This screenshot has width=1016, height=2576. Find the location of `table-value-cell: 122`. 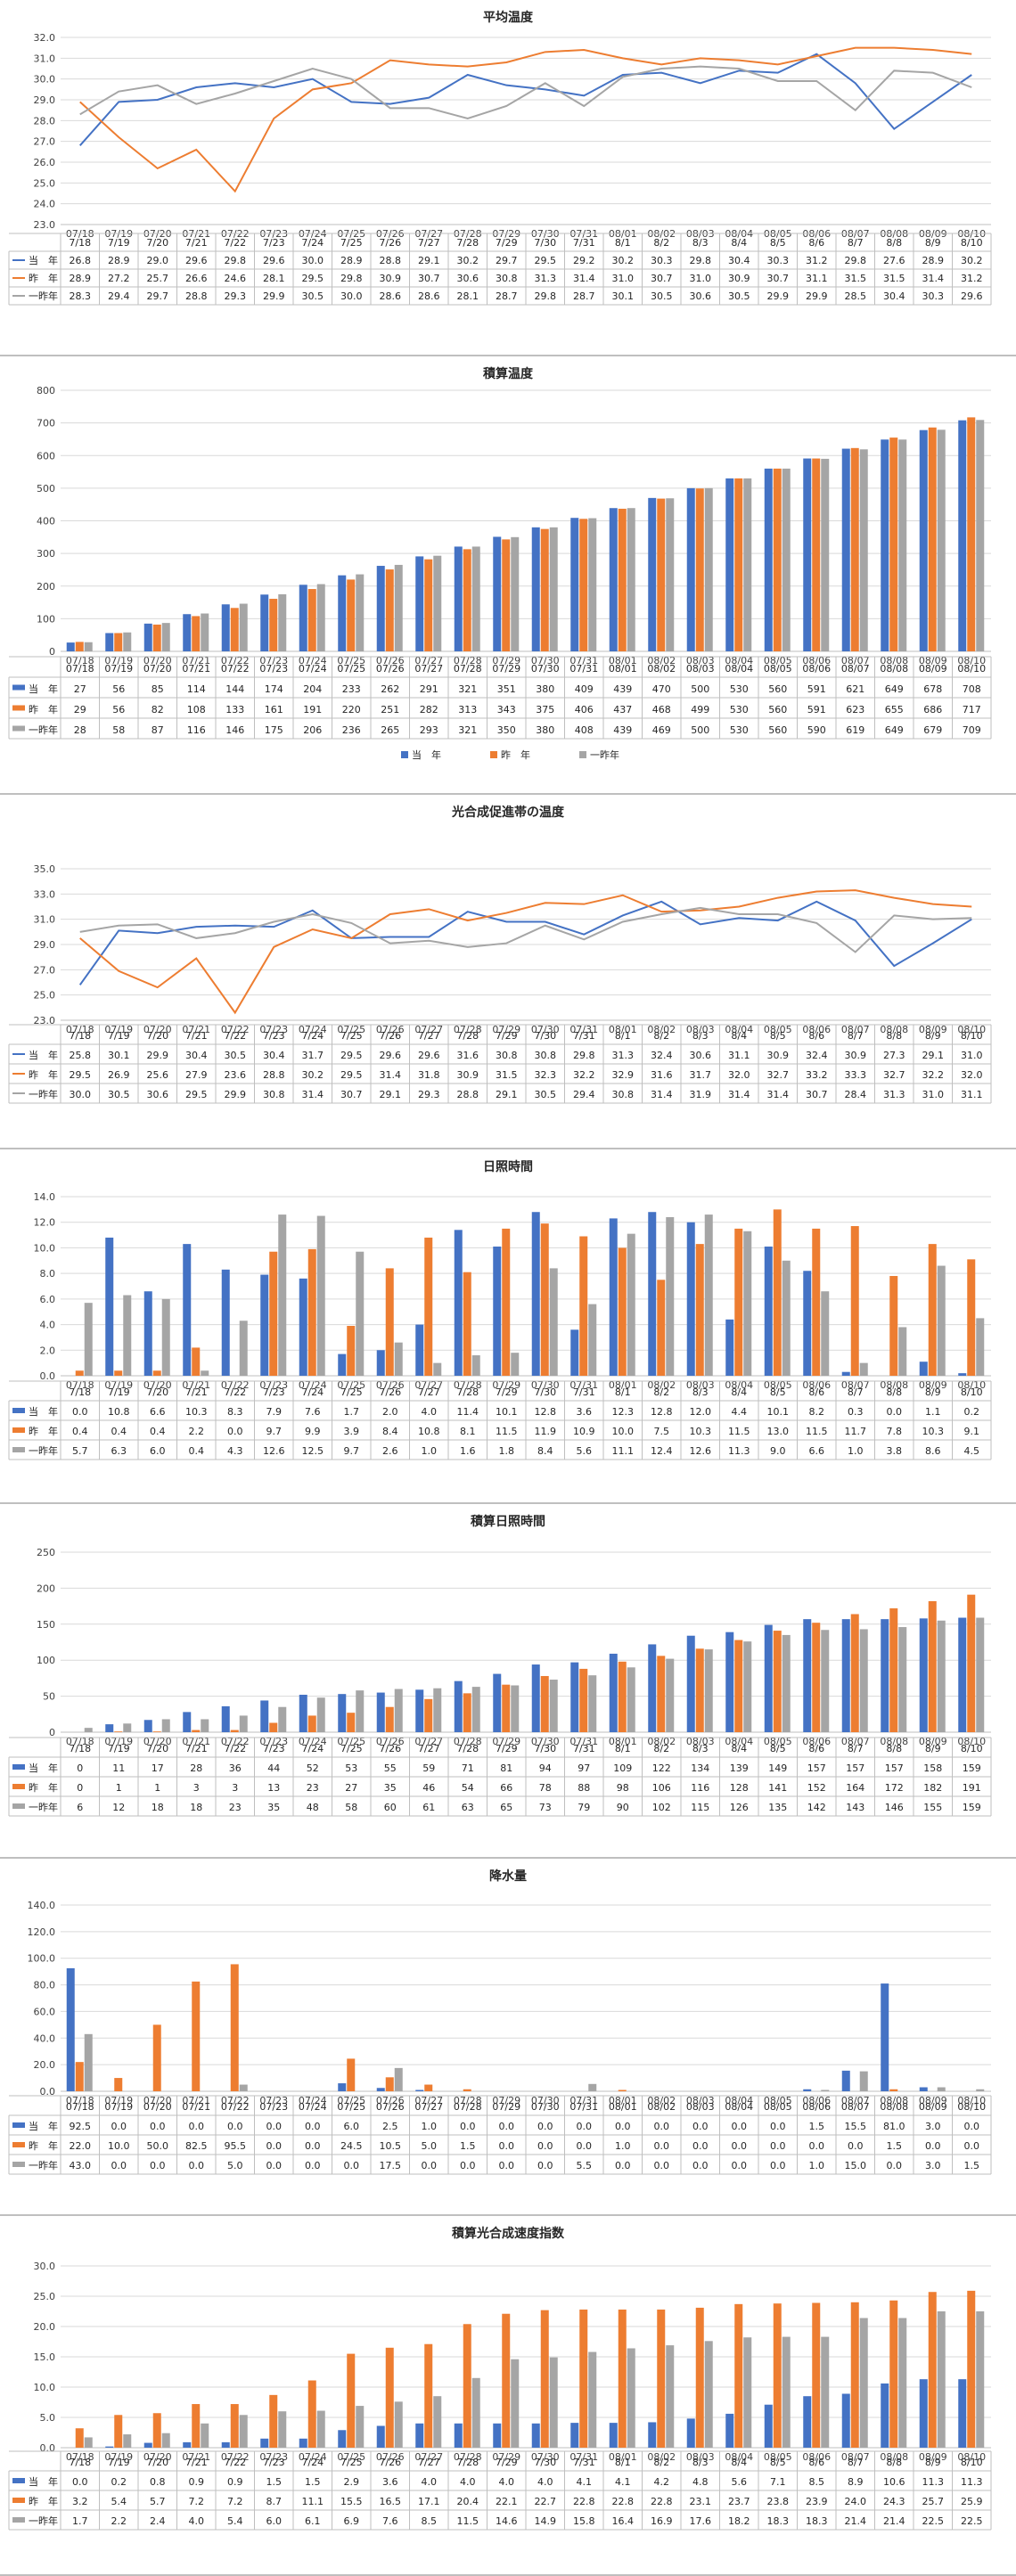

table-value-cell: 122 is located at coordinates (661, 1768).